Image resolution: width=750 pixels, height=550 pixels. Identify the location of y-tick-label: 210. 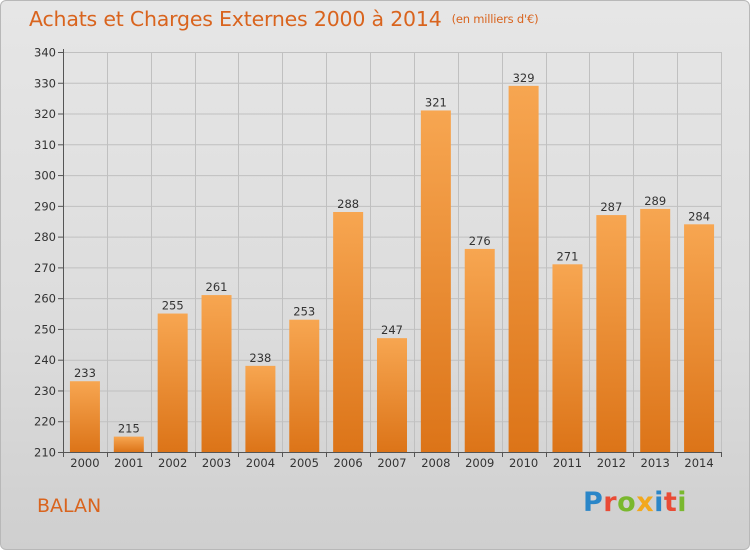
(45, 453).